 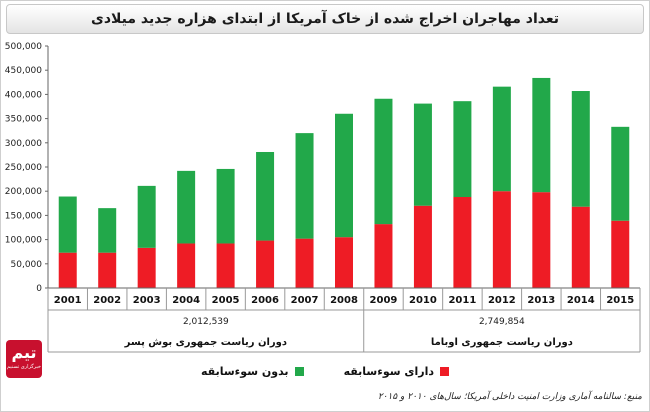 What do you see at coordinates (245, 371) in the screenshot?
I see `legend-label-noncriminal: بدون سوءسابقه` at bounding box center [245, 371].